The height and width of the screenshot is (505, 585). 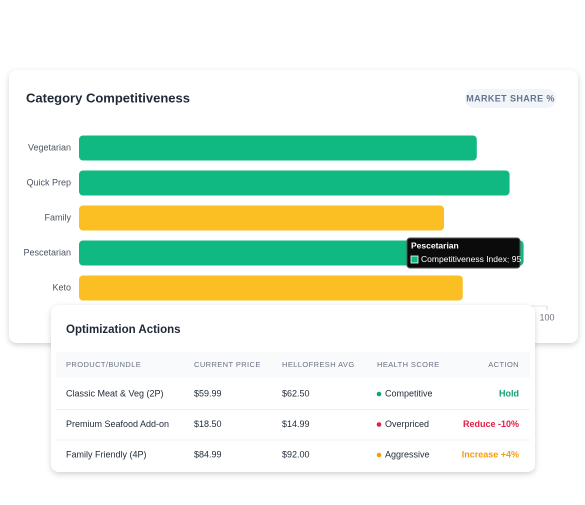 I want to click on table-header, so click(x=293, y=365).